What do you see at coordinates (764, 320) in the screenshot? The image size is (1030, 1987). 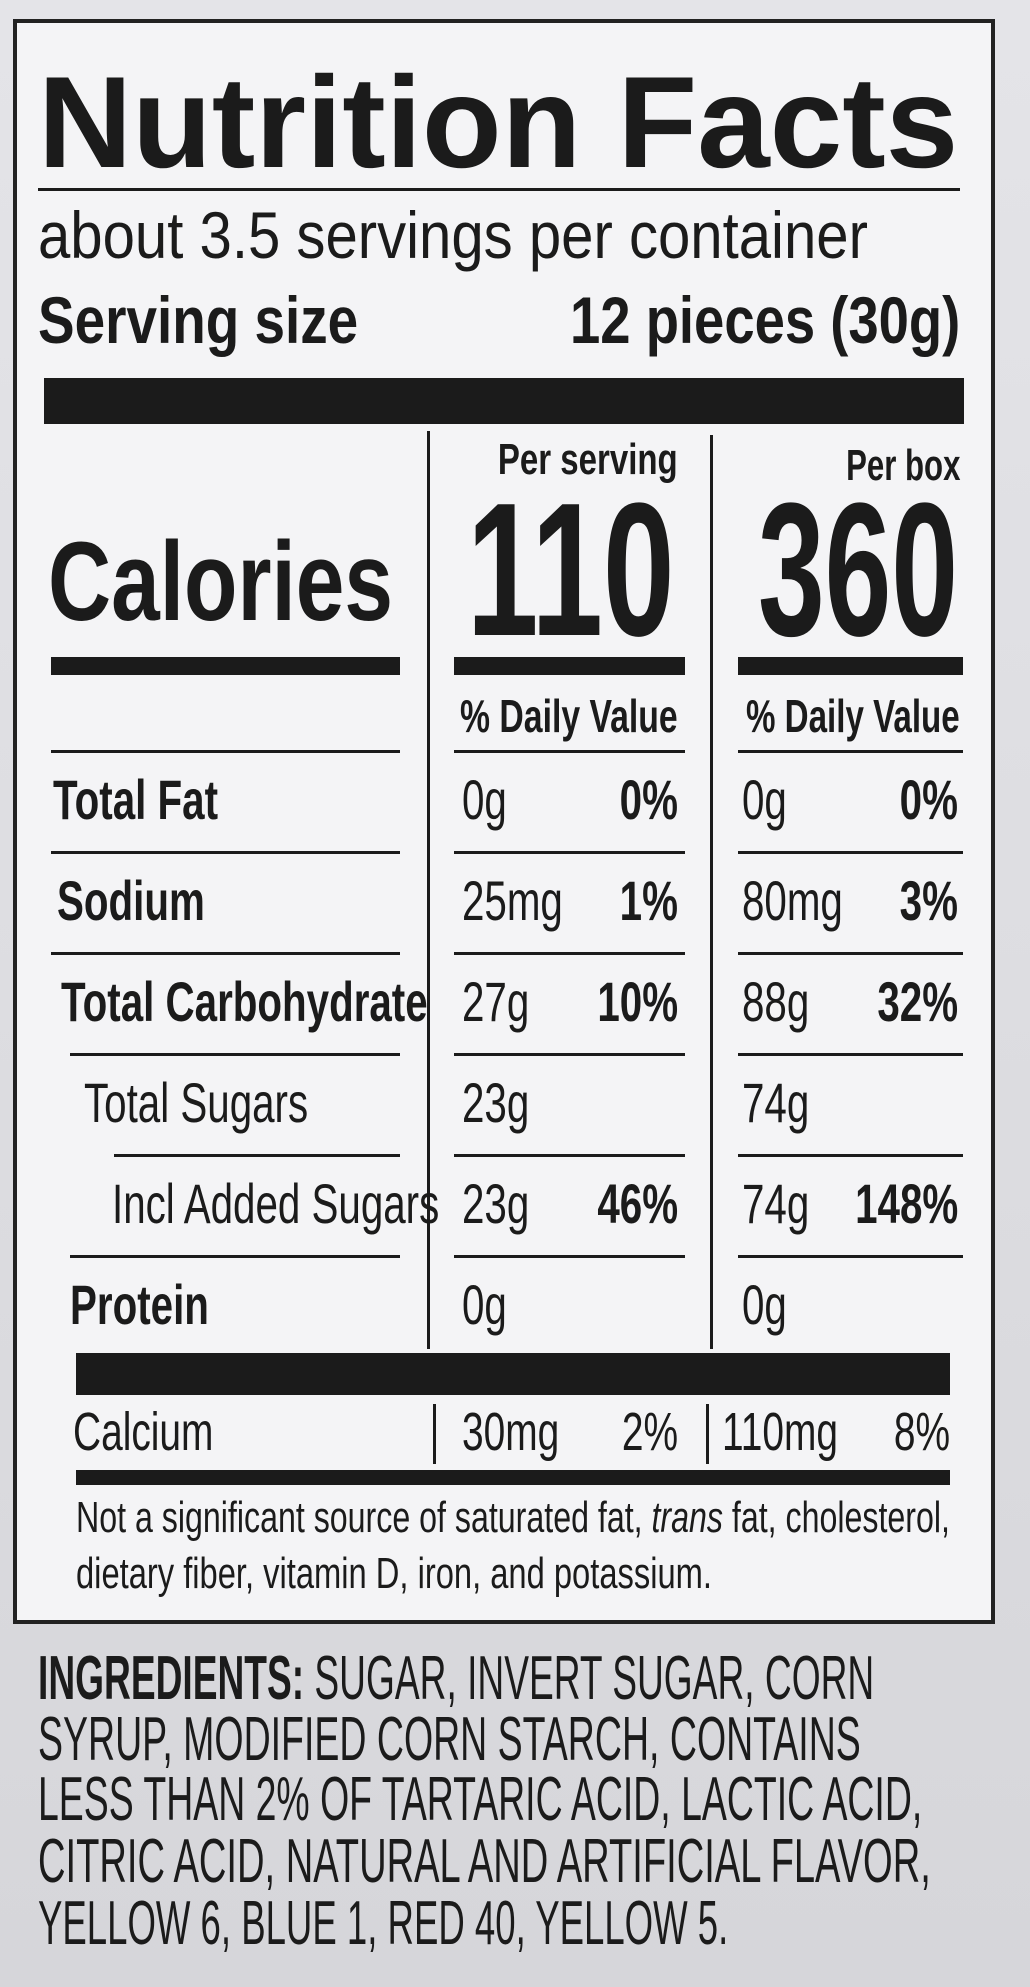 I see `serving-size-value: 12 pieces (30g)` at bounding box center [764, 320].